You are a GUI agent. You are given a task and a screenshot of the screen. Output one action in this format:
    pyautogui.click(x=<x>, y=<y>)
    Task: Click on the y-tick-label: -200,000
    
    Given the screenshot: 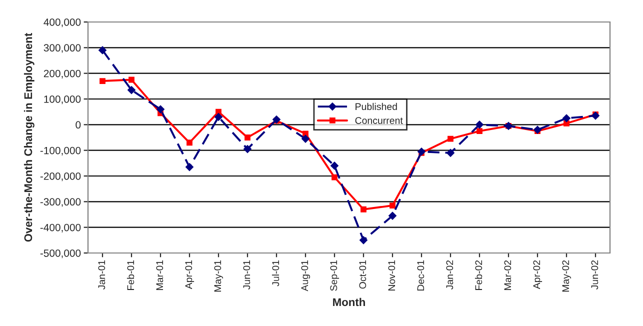 What is the action you would take?
    pyautogui.click(x=60, y=177)
    